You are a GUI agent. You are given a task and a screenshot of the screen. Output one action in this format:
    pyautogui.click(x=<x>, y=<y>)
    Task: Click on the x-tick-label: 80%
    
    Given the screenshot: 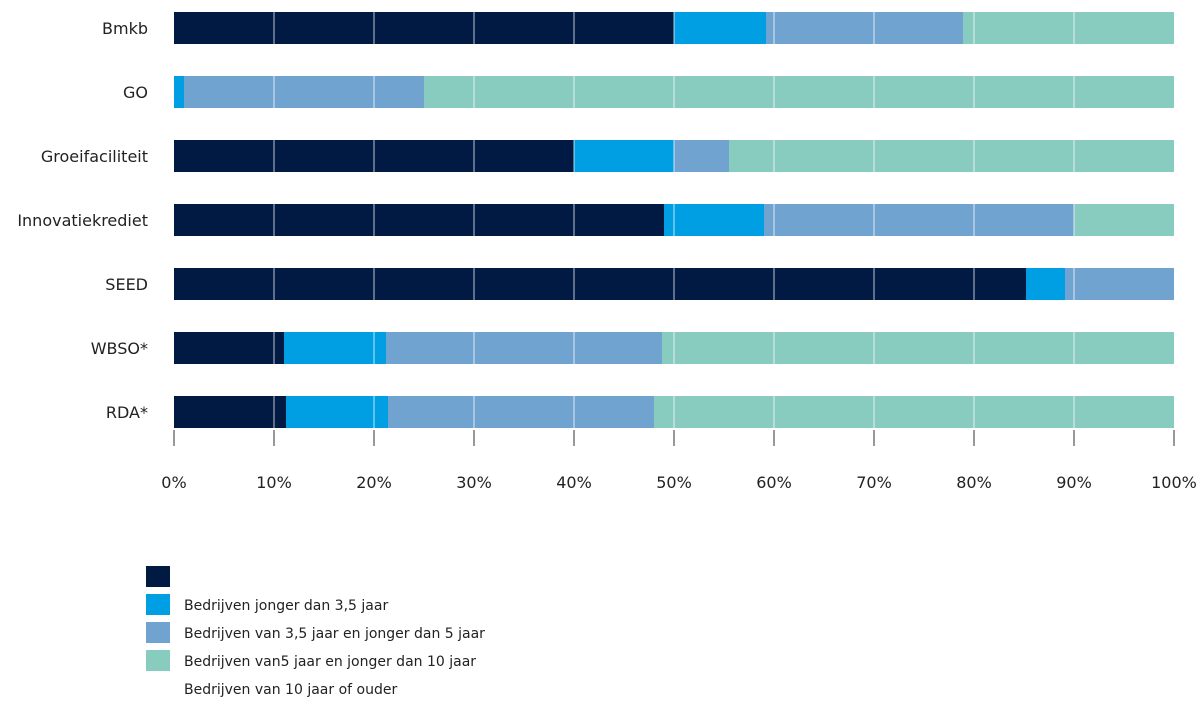 What is the action you would take?
    pyautogui.click(x=974, y=482)
    